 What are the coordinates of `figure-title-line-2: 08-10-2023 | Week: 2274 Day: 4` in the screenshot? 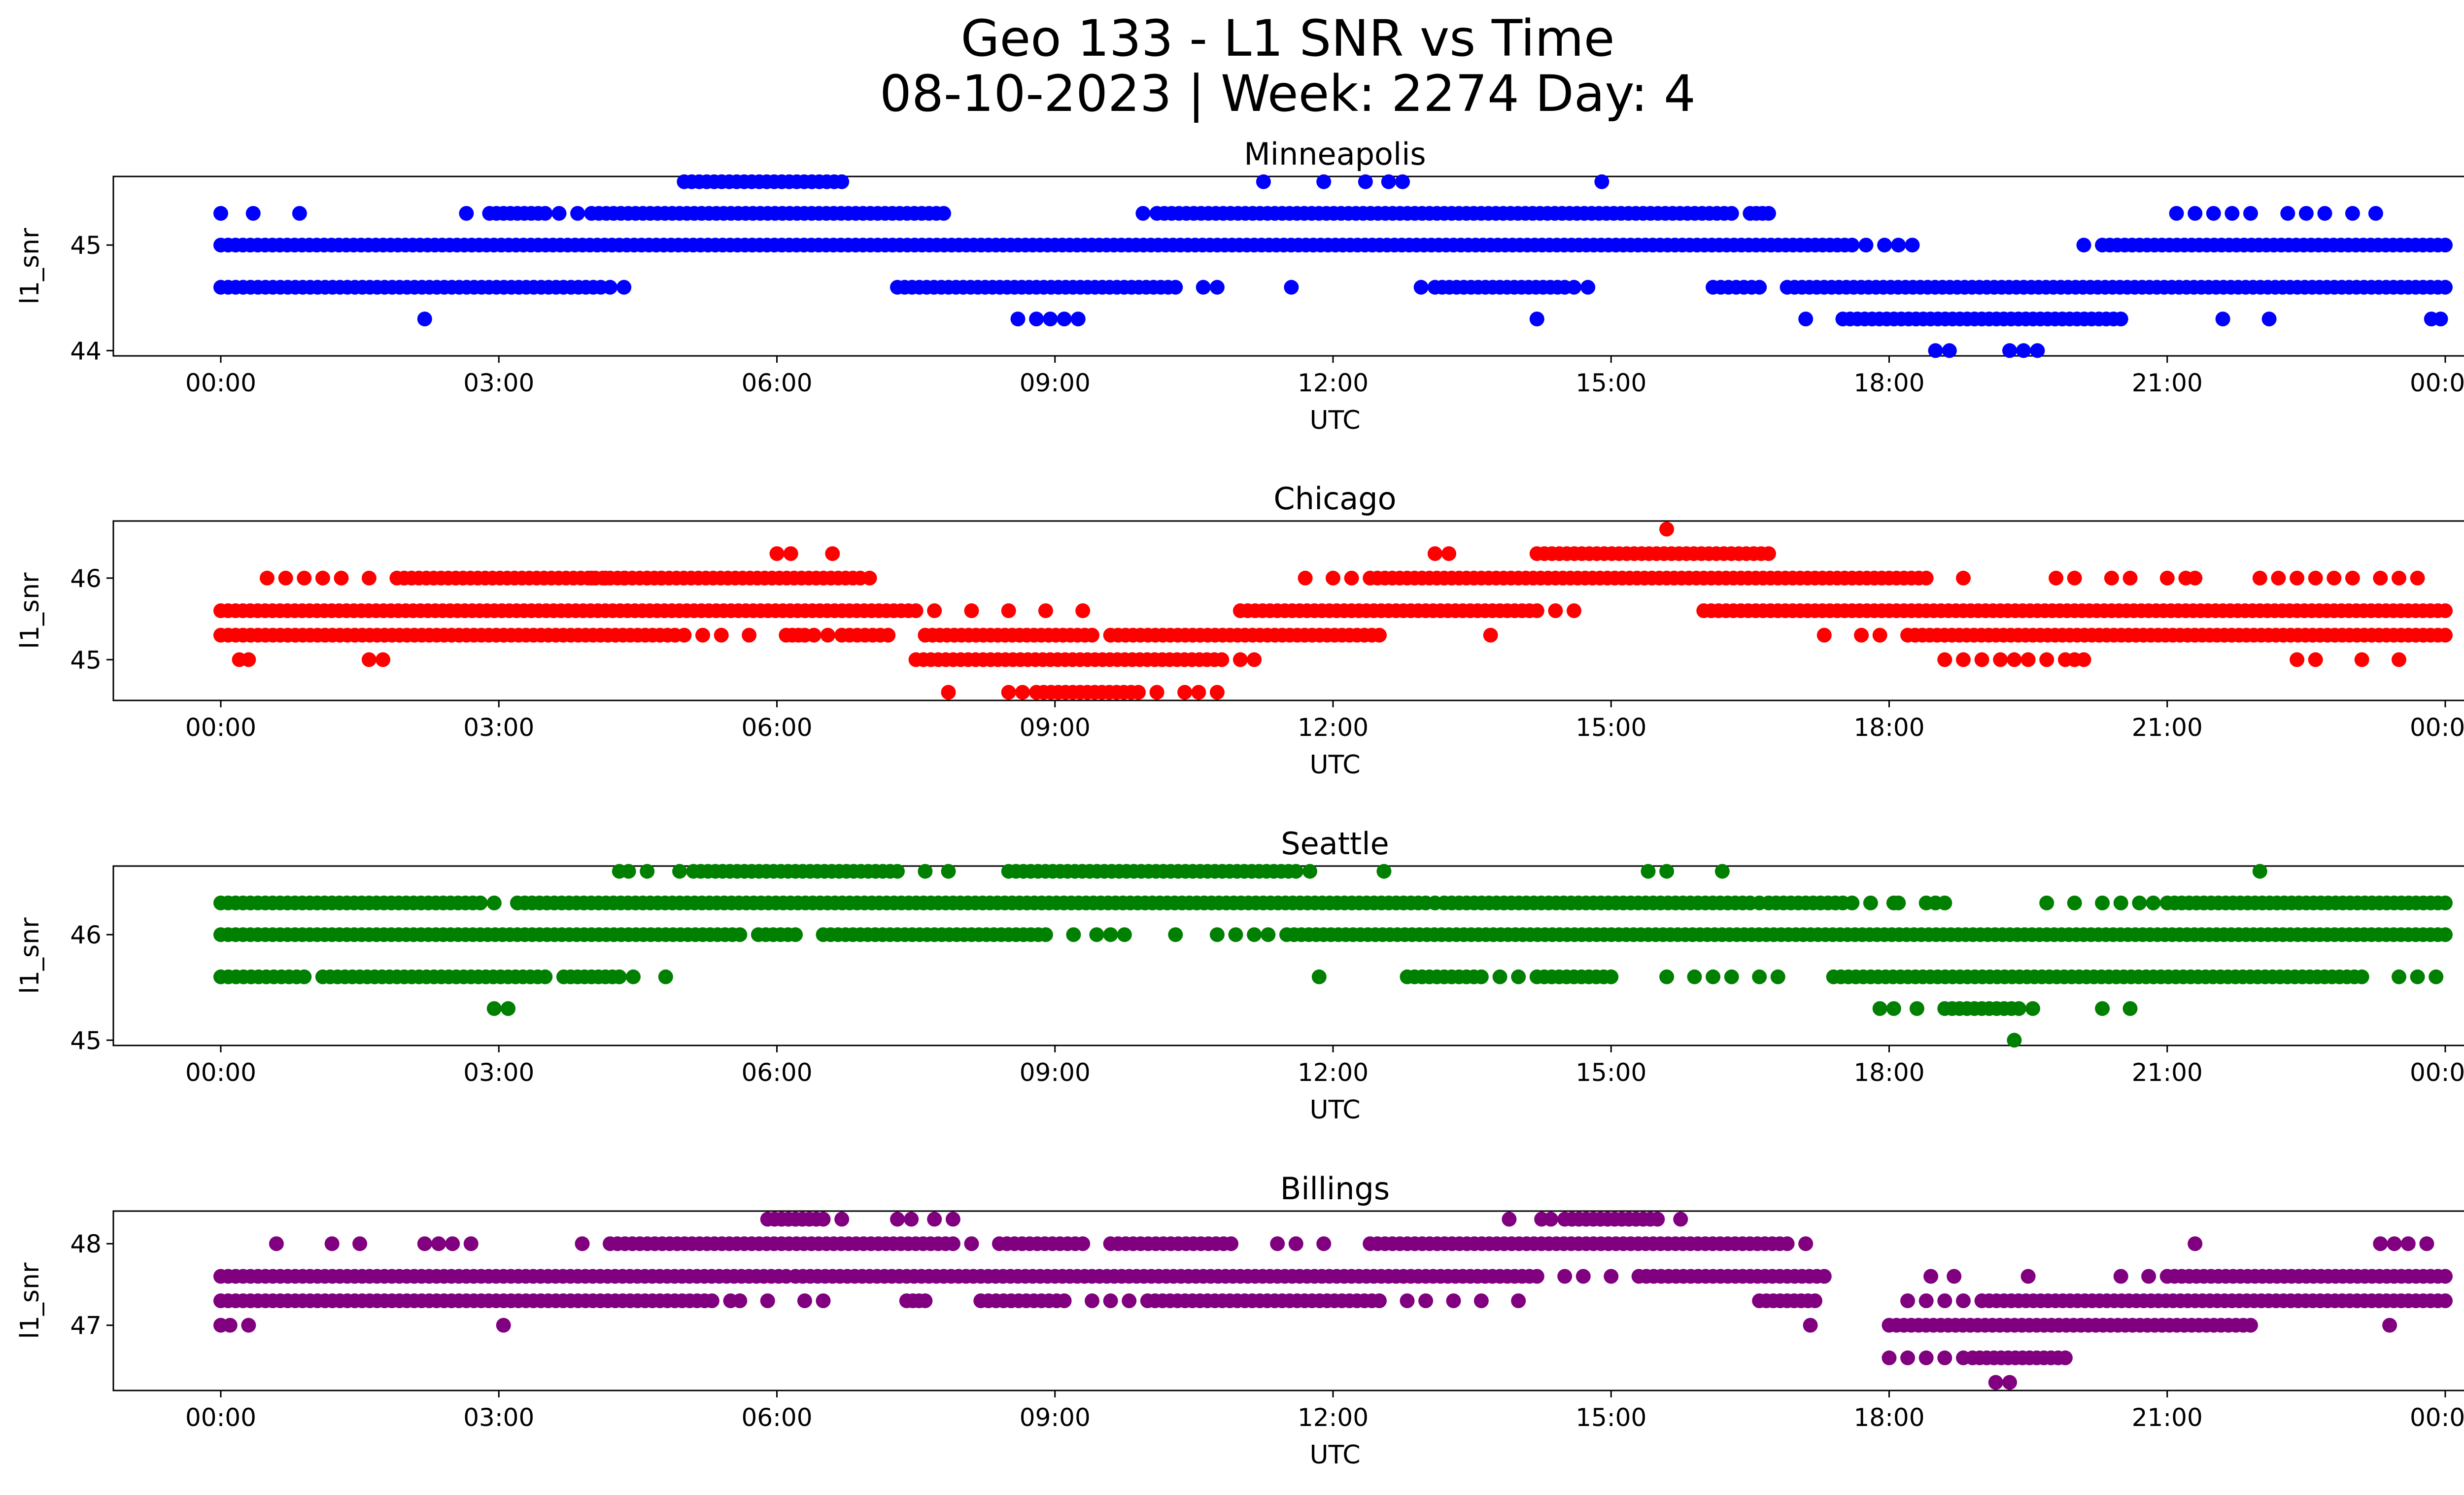 It's located at (1288, 94).